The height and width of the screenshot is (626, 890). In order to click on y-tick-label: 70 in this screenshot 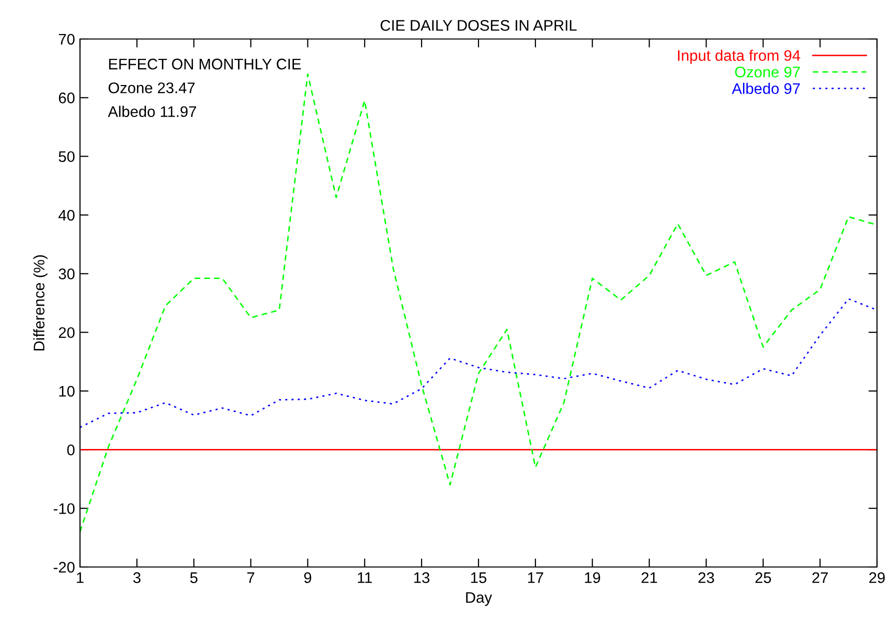, I will do `click(66, 39)`.